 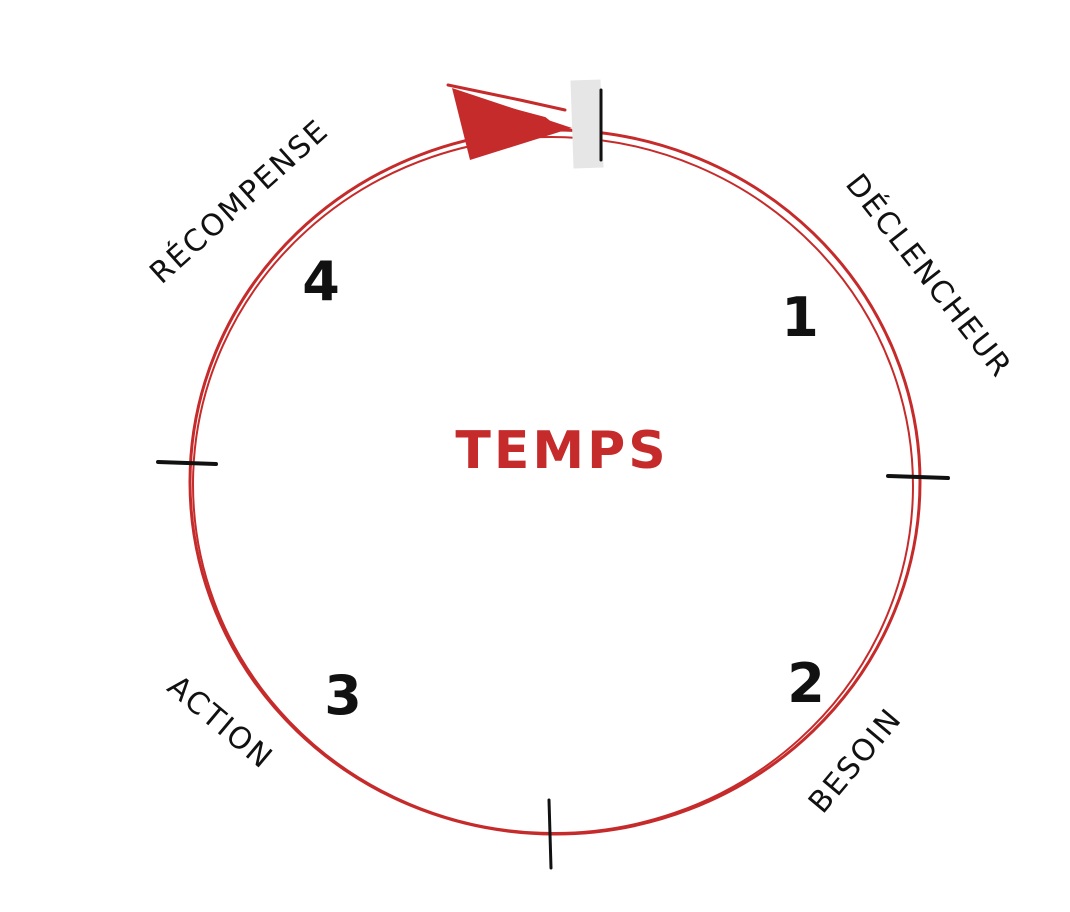 I want to click on tick-mark-bottom, so click(x=550, y=834).